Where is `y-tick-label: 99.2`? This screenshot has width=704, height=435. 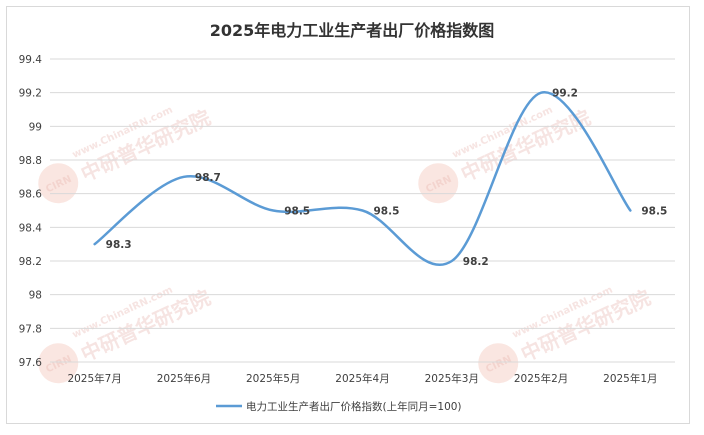 y-tick-label: 99.2 is located at coordinates (30, 94).